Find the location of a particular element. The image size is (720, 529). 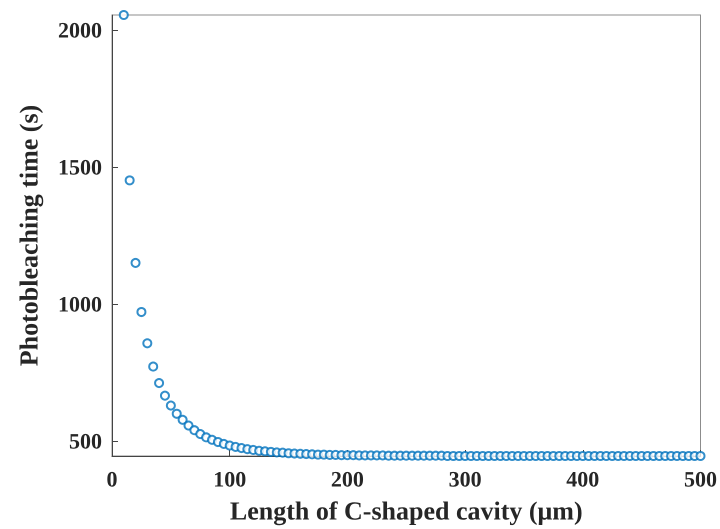

y-axis-title: Photobleaching time (s) is located at coordinates (29, 235).